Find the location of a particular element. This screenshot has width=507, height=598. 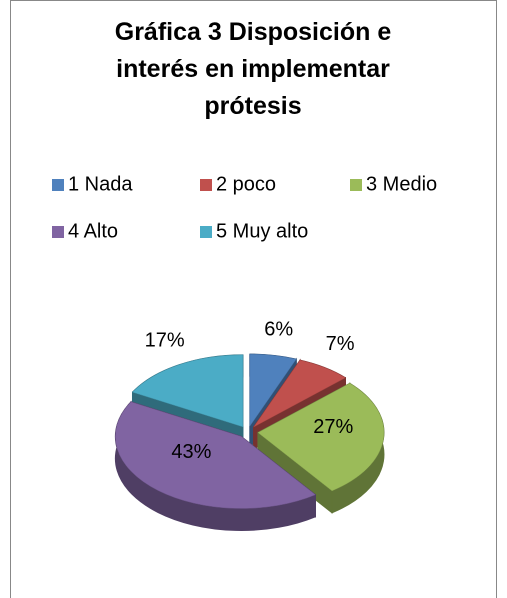

data-label: 17% is located at coordinates (165, 341).